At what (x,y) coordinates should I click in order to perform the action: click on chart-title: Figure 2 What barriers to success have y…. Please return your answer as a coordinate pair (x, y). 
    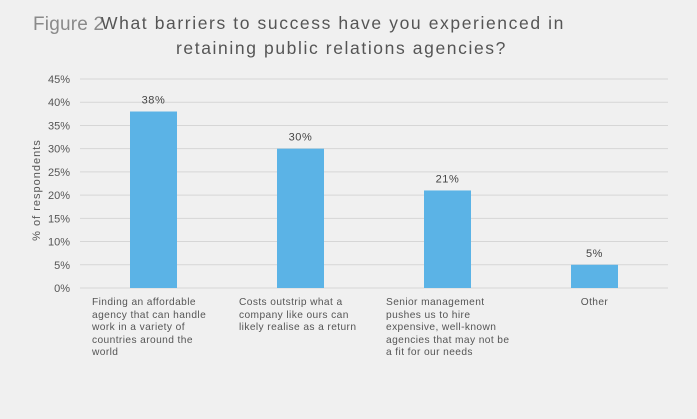
    Looking at the image, I should click on (348, 36).